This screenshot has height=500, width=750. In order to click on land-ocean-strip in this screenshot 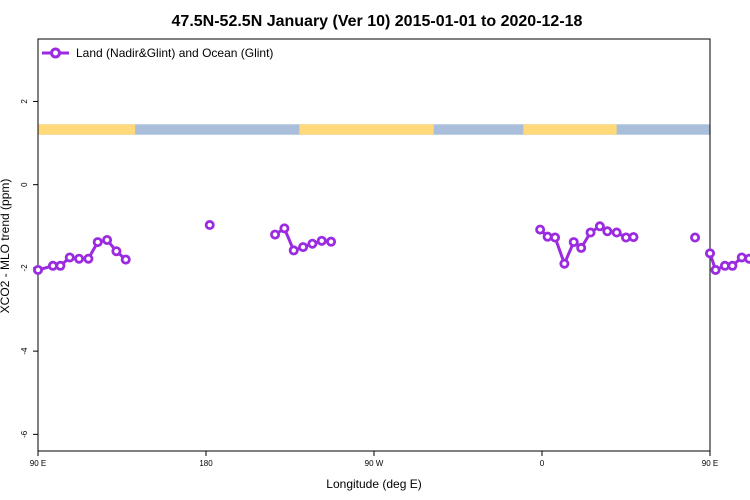, I will do `click(374, 129)`.